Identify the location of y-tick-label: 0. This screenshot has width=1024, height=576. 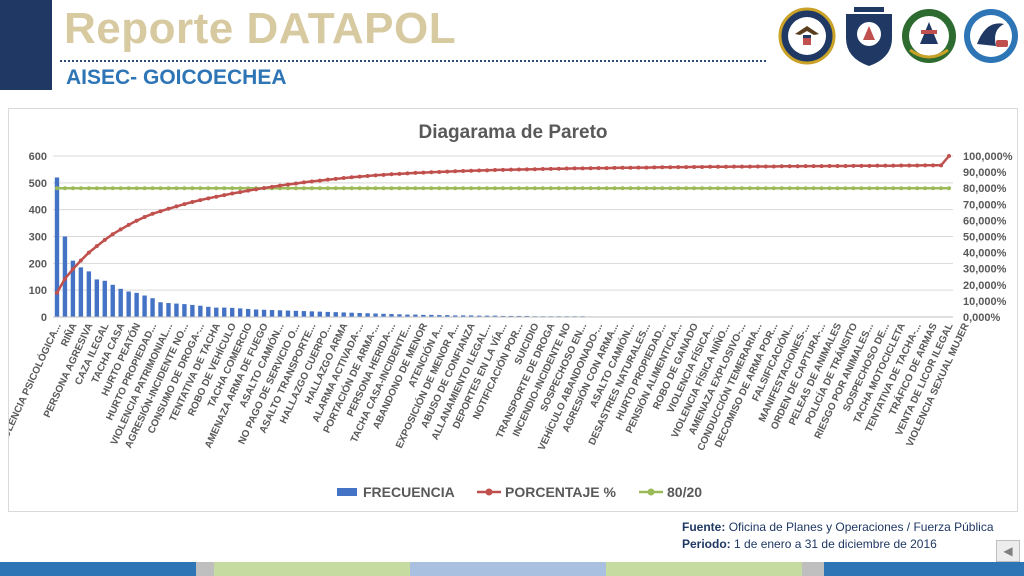
(44, 318).